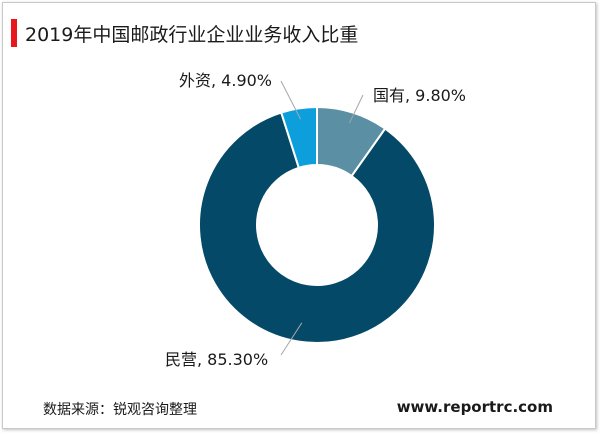 This screenshot has height=433, width=600. What do you see at coordinates (216, 359) in the screenshot?
I see `slice-label-1: 民营, 85.30%` at bounding box center [216, 359].